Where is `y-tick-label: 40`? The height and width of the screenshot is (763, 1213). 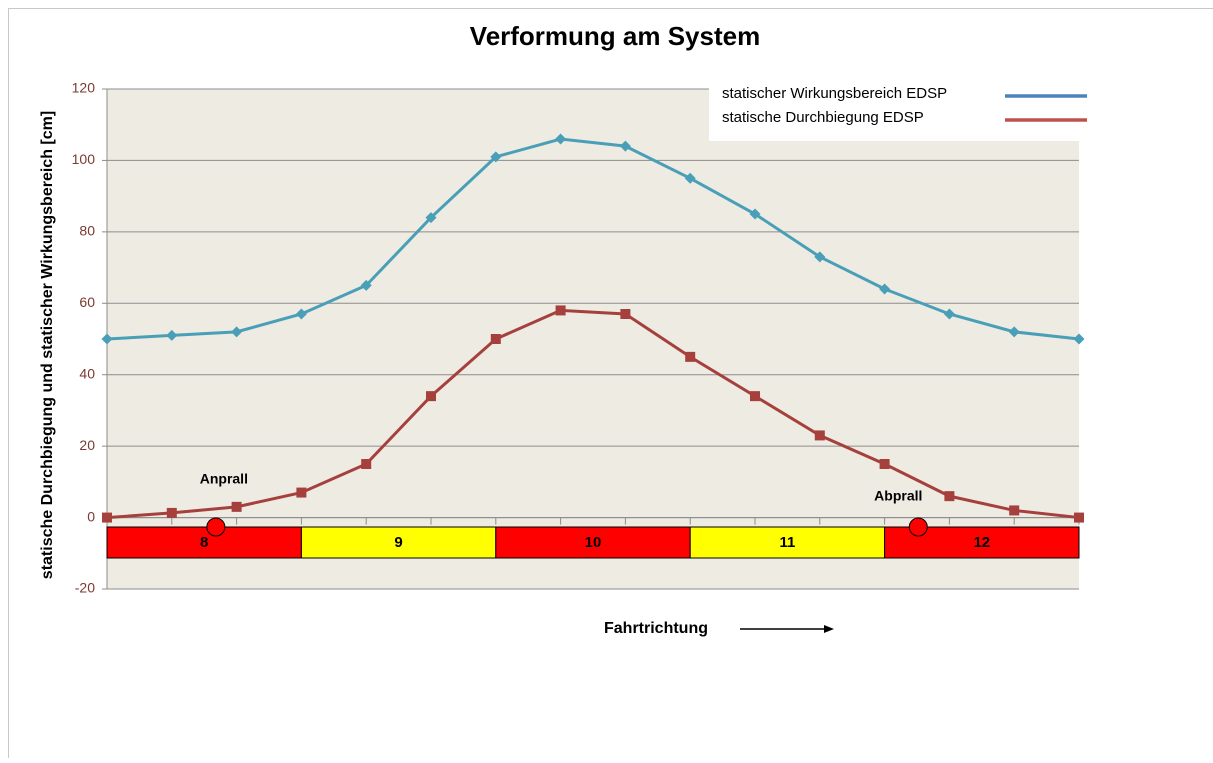 y-tick-label: 40 is located at coordinates (87, 373).